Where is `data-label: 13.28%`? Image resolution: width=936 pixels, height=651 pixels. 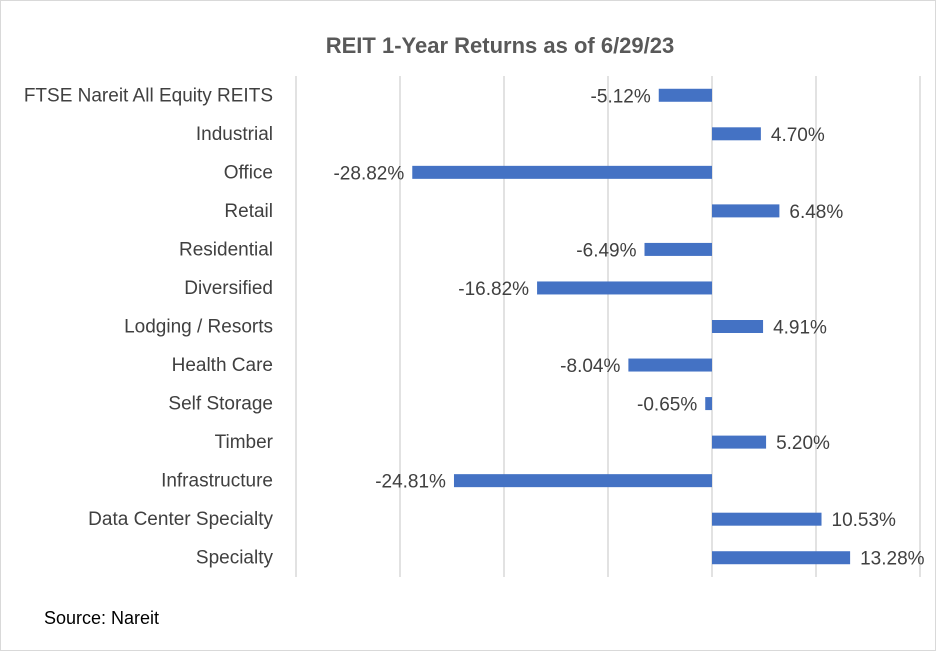
data-label: 13.28% is located at coordinates (892, 559).